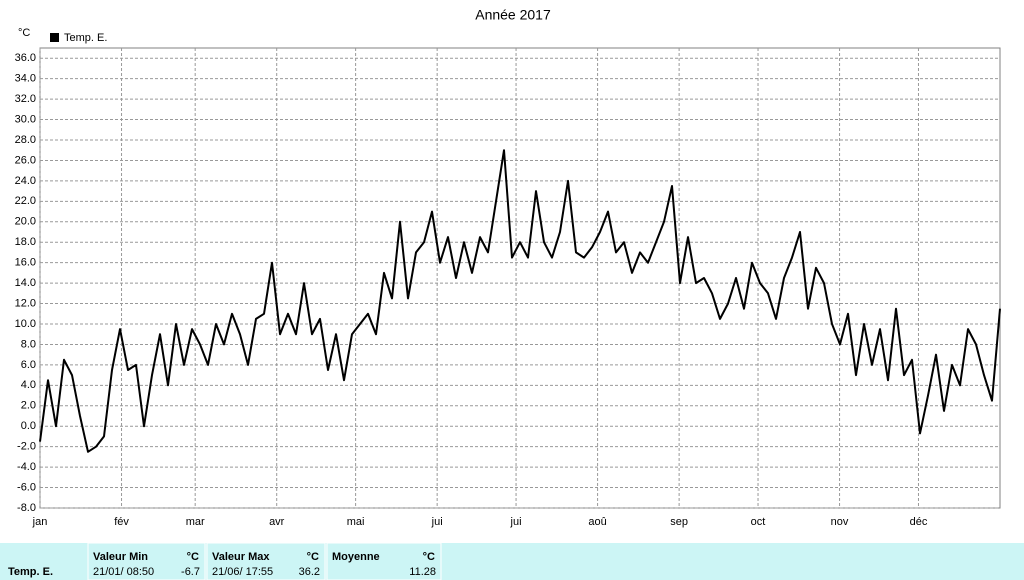 This screenshot has width=1024, height=580. Describe the element at coordinates (241, 557) in the screenshot. I see `stats-header: Valeur Max` at that location.